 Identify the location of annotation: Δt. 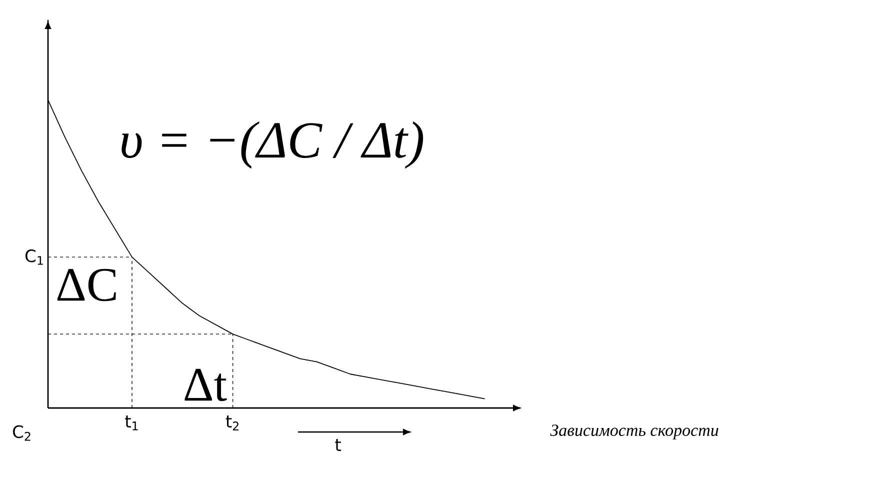
(205, 385).